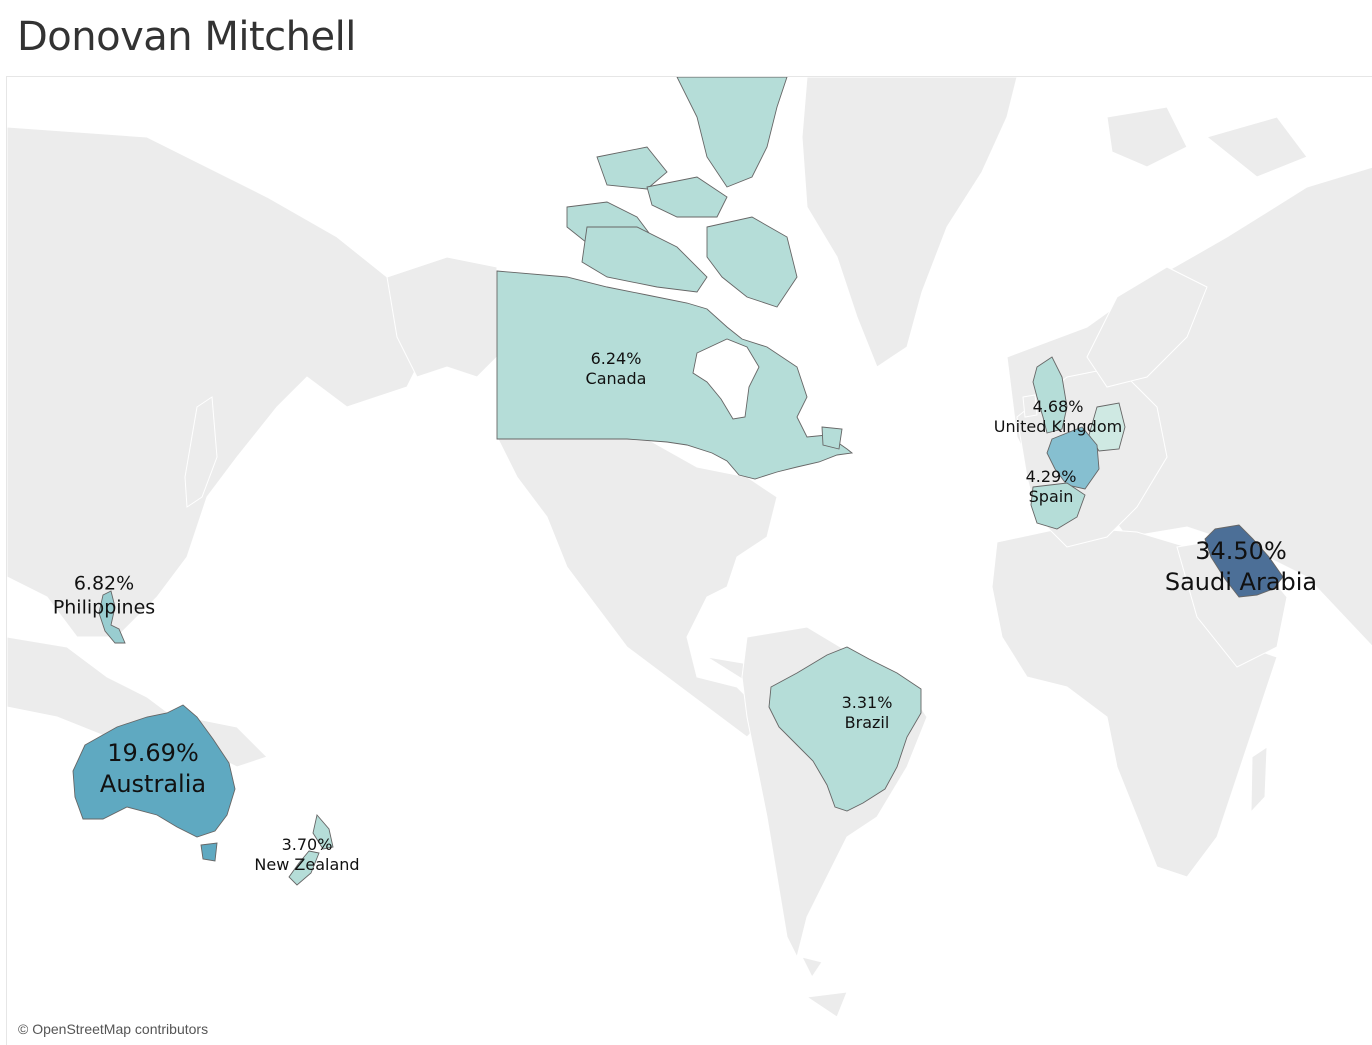 This screenshot has width=1372, height=1045. I want to click on label-united-kingdom-name: United Kingdom, so click(1058, 426).